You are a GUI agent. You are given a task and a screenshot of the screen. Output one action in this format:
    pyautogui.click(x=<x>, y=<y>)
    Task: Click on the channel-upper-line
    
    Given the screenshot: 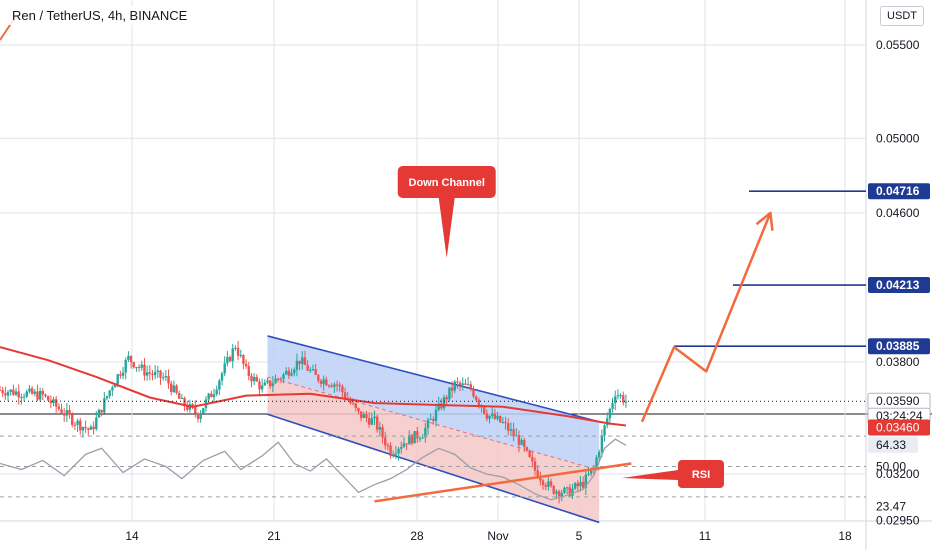 What is the action you would take?
    pyautogui.click(x=433, y=379)
    